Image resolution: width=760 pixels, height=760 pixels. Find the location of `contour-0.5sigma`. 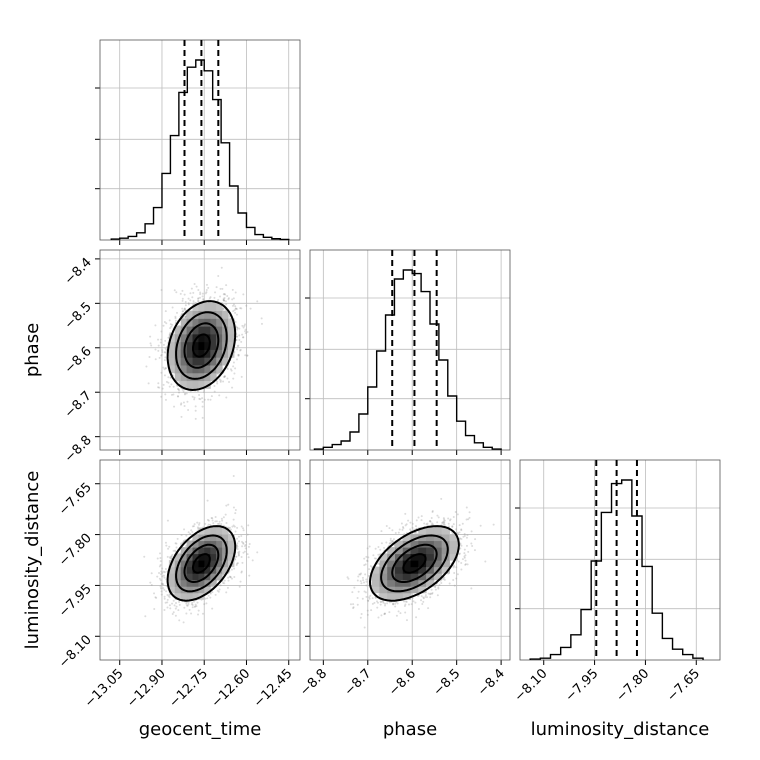

contour-0.5sigma is located at coordinates (201, 563).